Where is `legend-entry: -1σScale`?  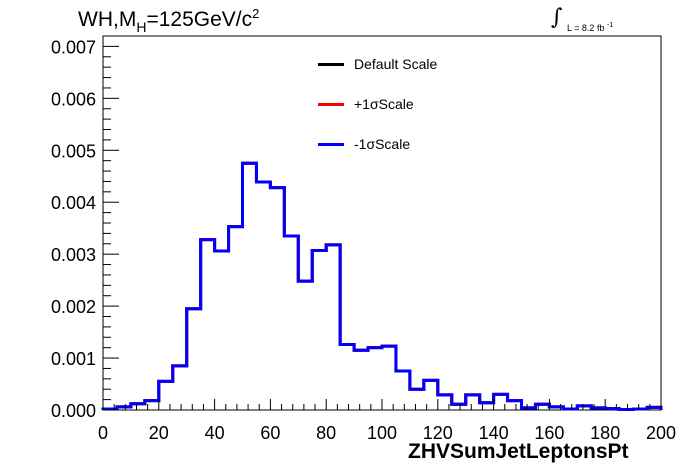
legend-entry: -1σScale is located at coordinates (364, 144).